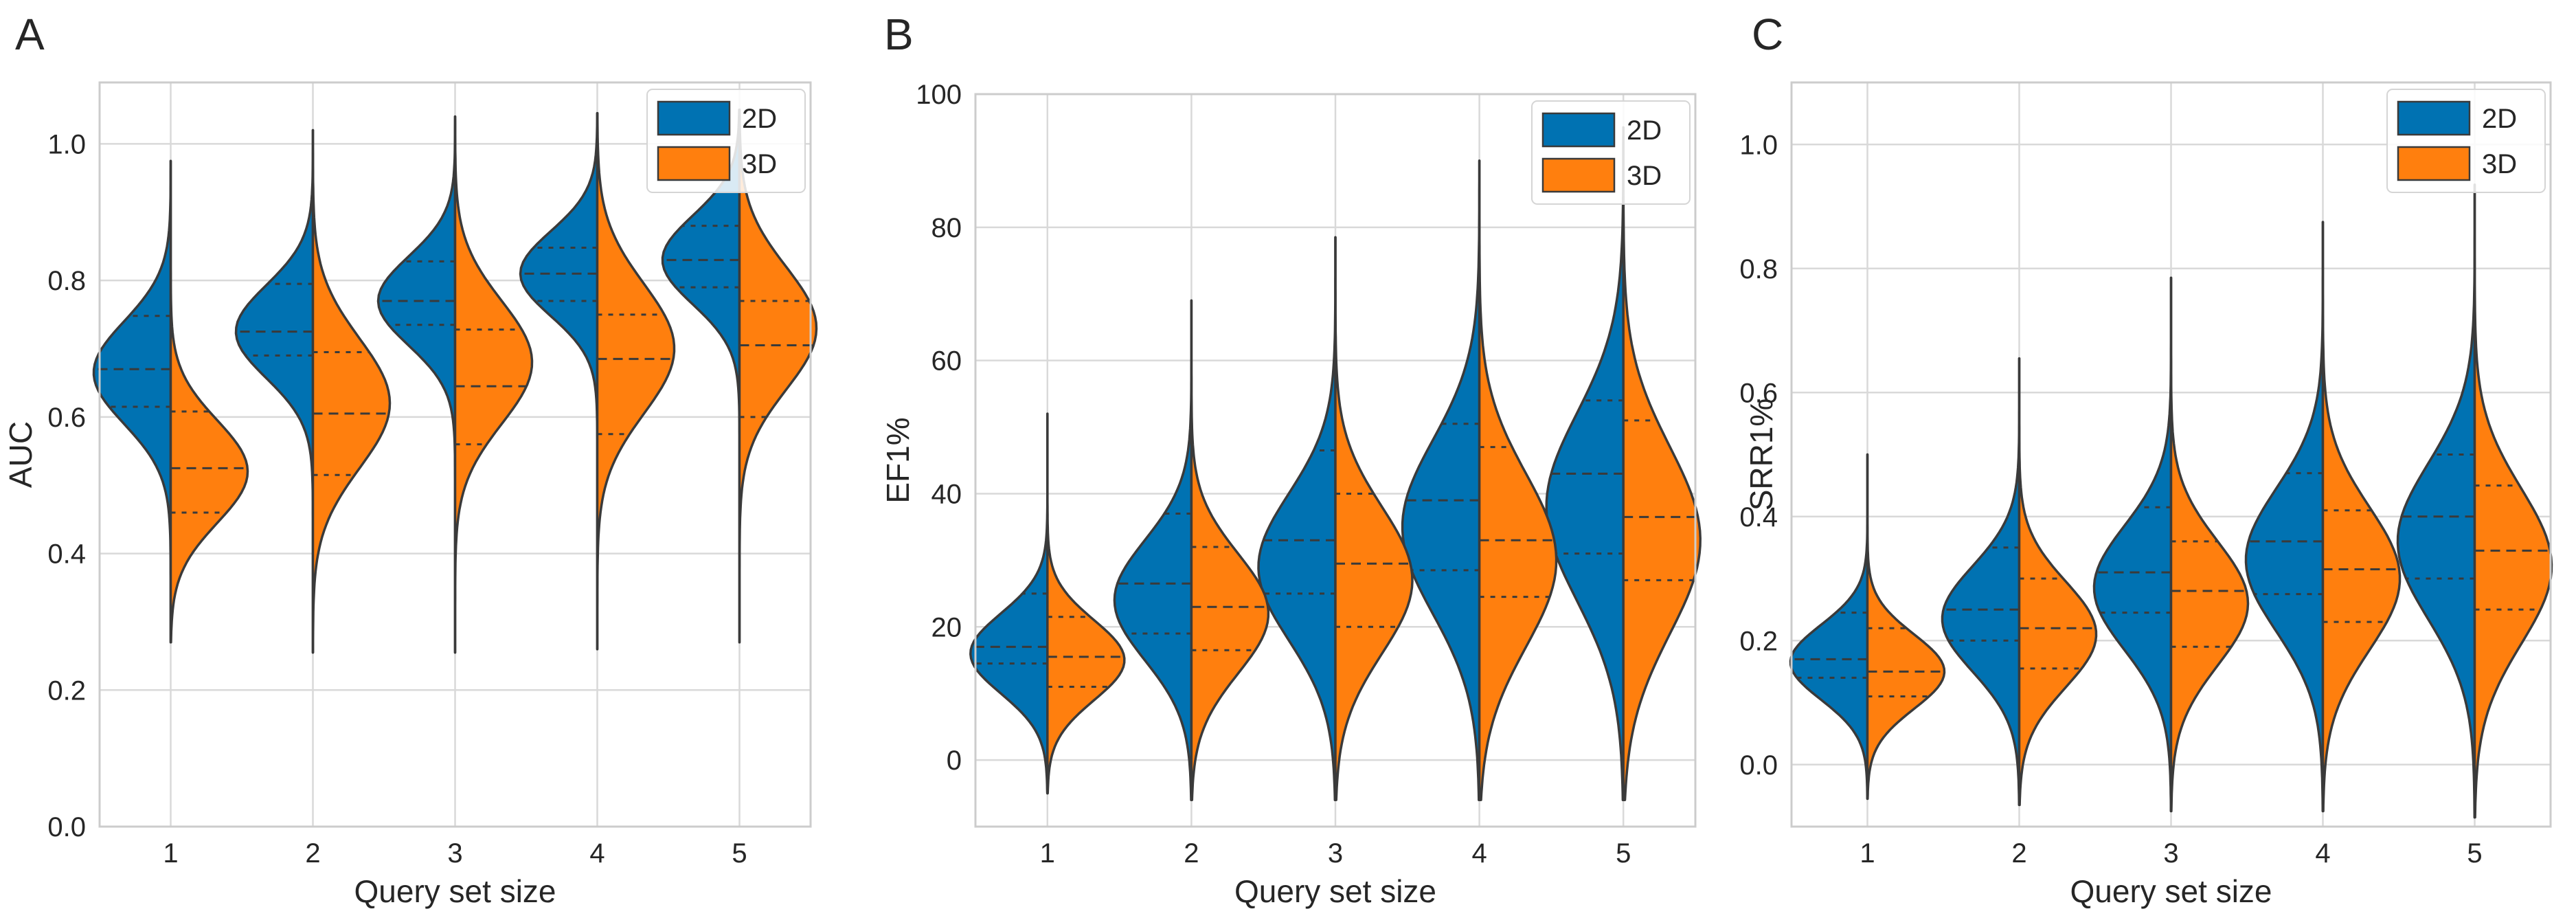  Describe the element at coordinates (898, 460) in the screenshot. I see `y-axis-title: EF1%` at that location.